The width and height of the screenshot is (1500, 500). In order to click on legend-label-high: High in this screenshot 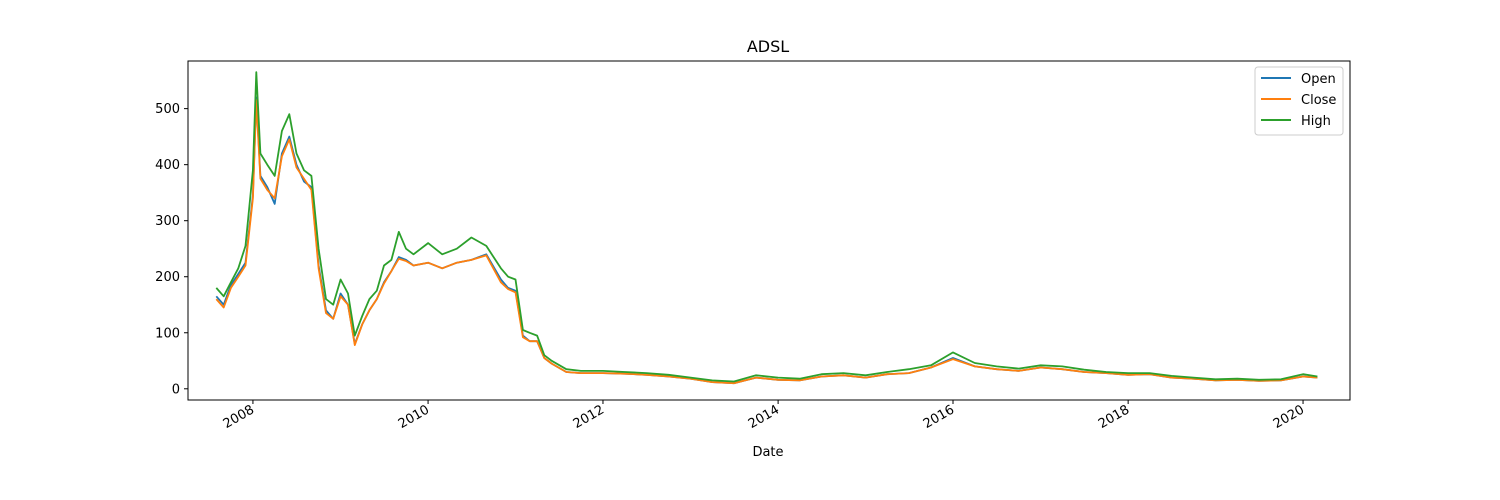, I will do `click(1316, 121)`.